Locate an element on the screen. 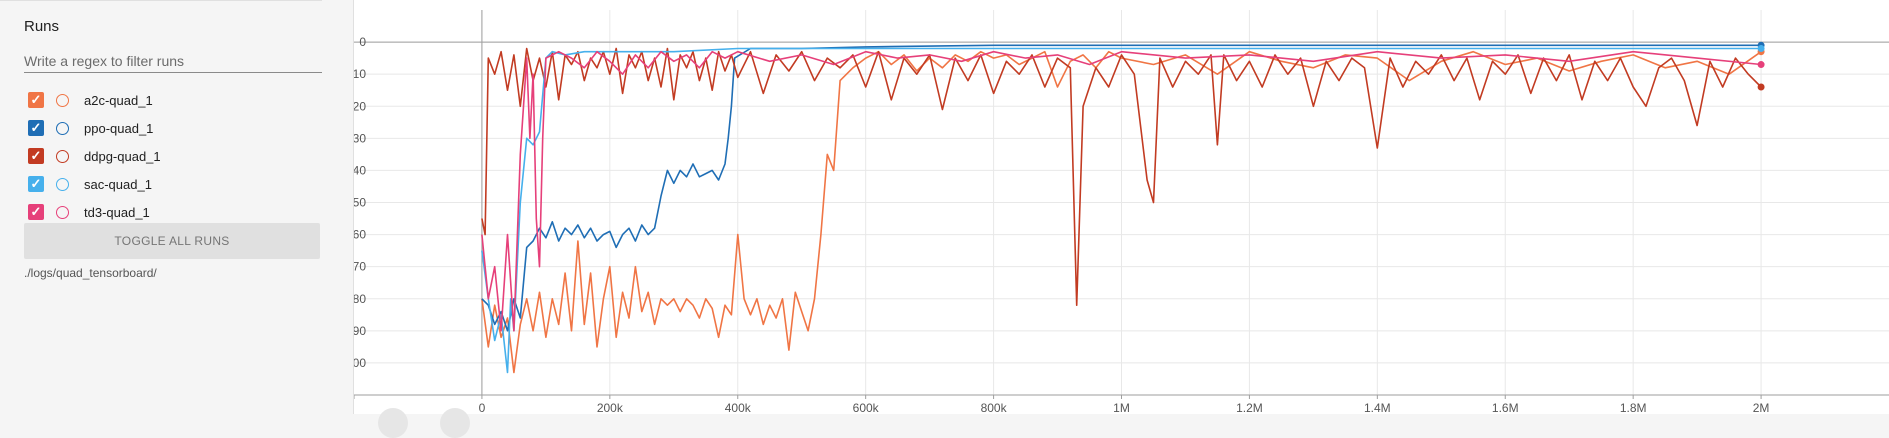  y-tick-label: -80 is located at coordinates (360, 299).